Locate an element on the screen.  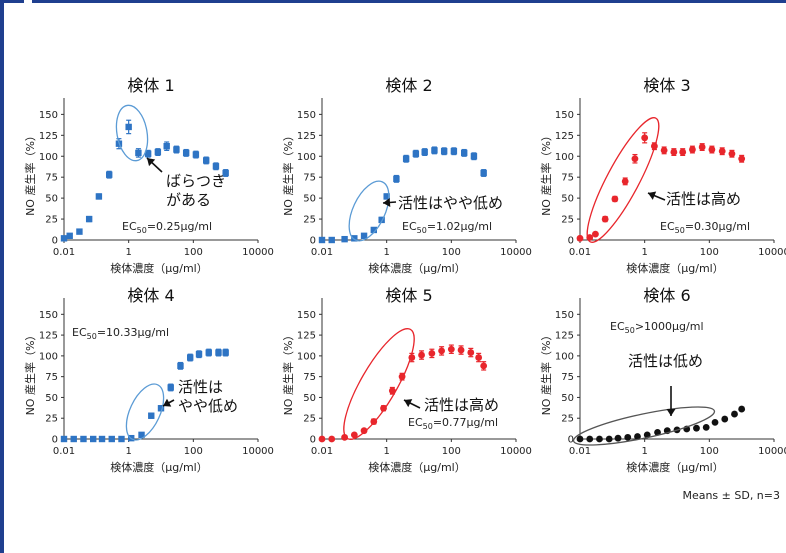
x-tick-label: 1 is located at coordinates (644, 451).